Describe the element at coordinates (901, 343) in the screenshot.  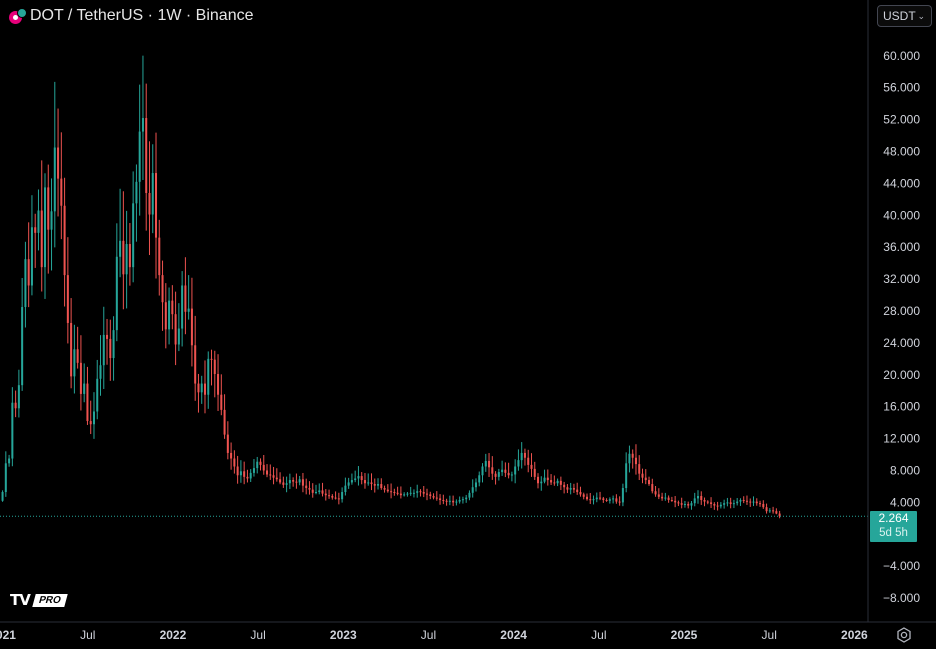
I see `price-tick-label: 24.000` at that location.